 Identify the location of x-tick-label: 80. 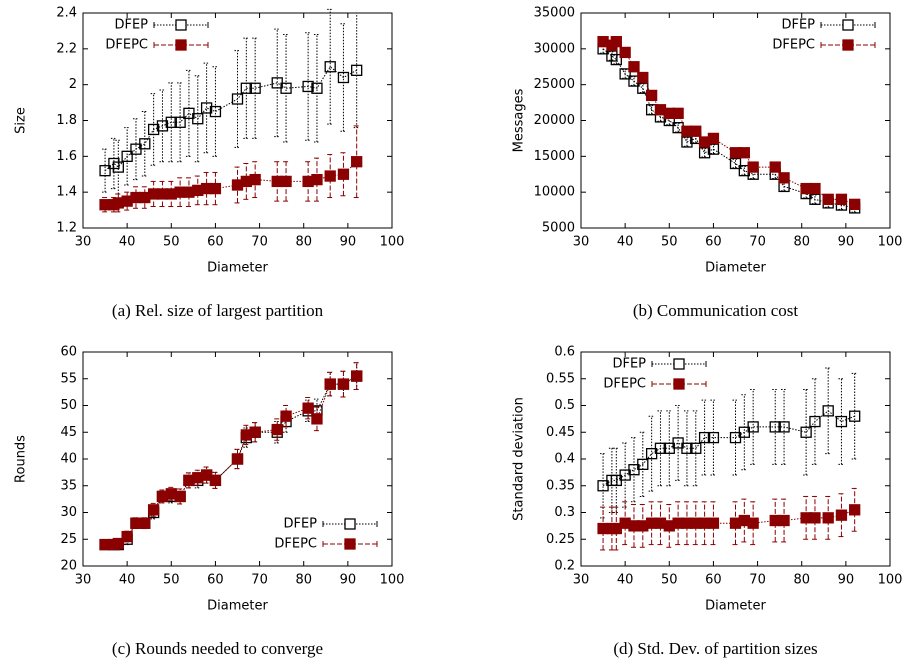
(303, 580).